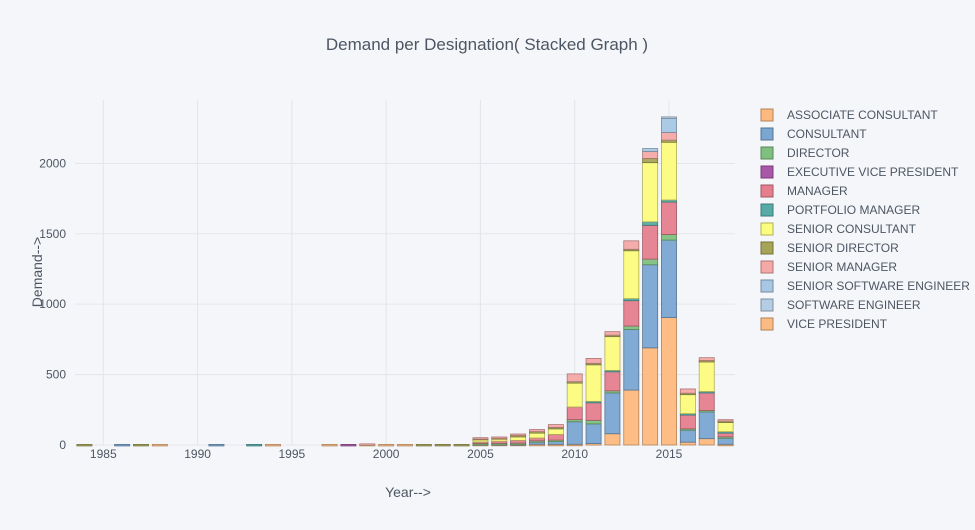 The image size is (975, 530). What do you see at coordinates (197, 454) in the screenshot?
I see `x-tick-label: 1990` at bounding box center [197, 454].